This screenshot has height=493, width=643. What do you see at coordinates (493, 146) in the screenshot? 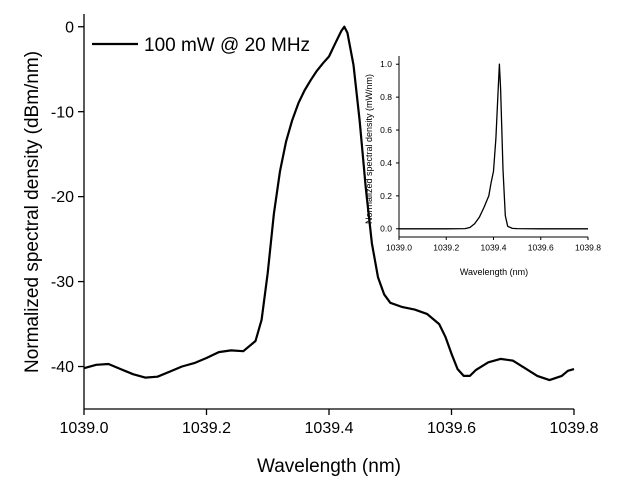
I see `inset-series-line` at bounding box center [493, 146].